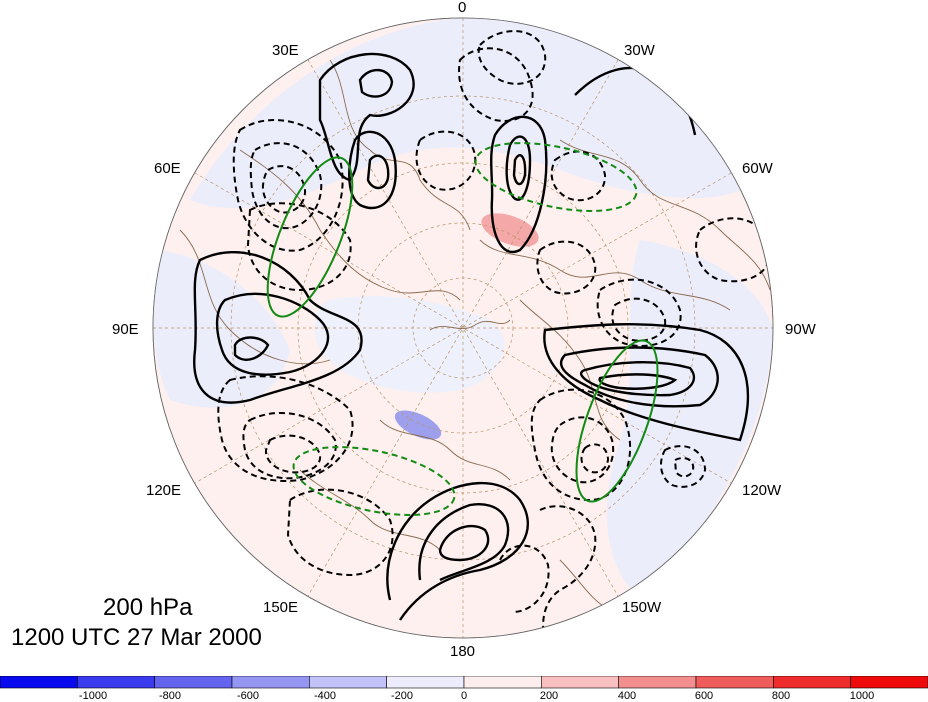 Image resolution: width=928 pixels, height=702 pixels. I want to click on colorbar-tick: -200, so click(402, 696).